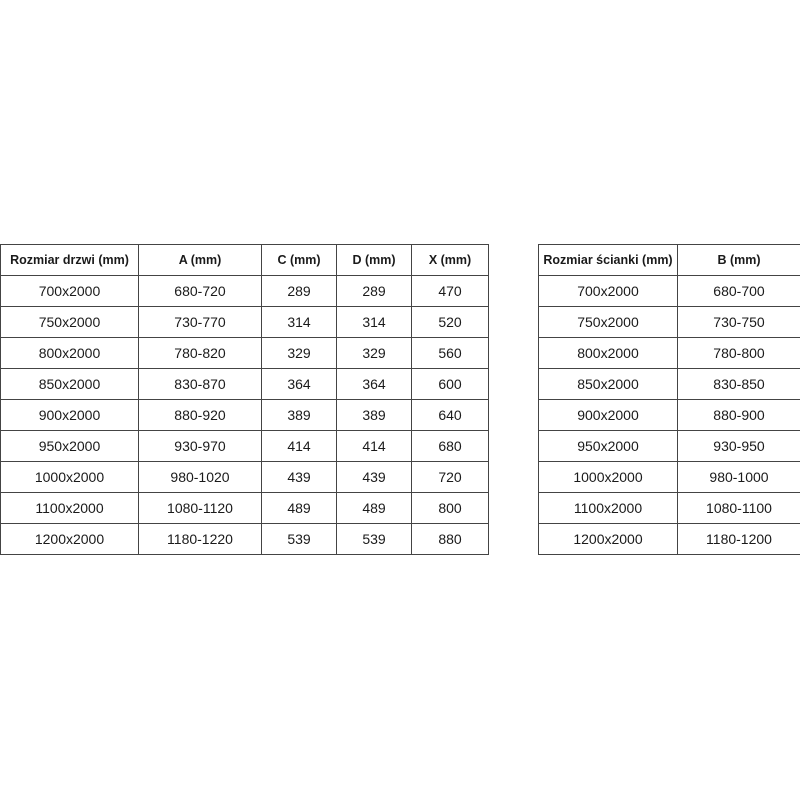 This screenshot has width=800, height=800. I want to click on table-row: 750x2000 730-770 314 314 520, so click(244, 322).